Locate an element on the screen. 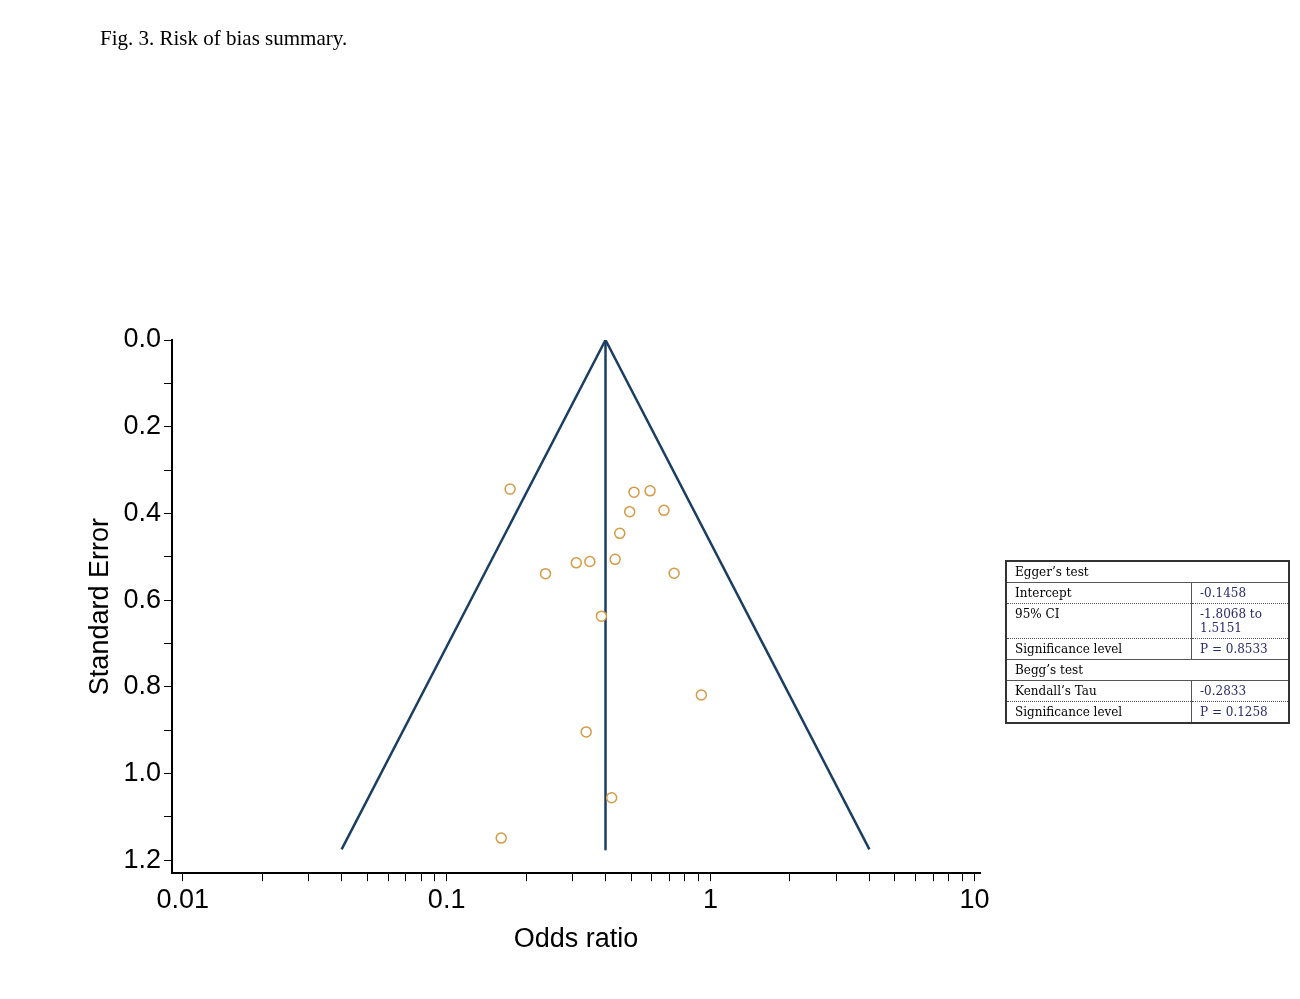 The image size is (1300, 999). text: Intercept is located at coordinates (1043, 593).